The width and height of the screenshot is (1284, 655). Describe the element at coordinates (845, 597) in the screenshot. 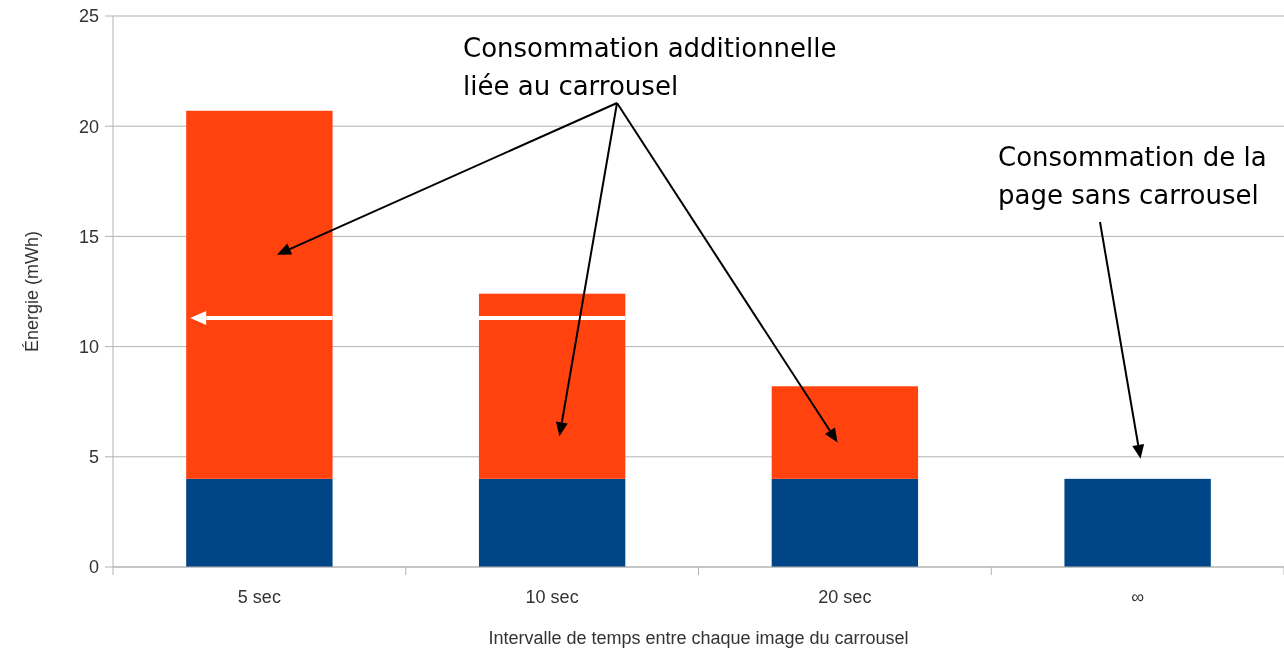

I see `x-tick-label: 20 sec` at that location.